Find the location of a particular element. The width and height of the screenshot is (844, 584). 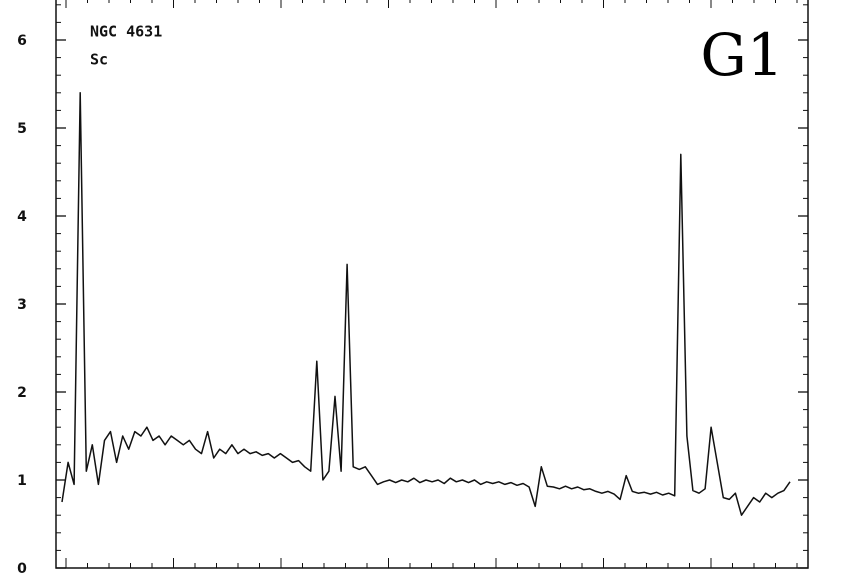

panel-label: G1 is located at coordinates (741, 55).